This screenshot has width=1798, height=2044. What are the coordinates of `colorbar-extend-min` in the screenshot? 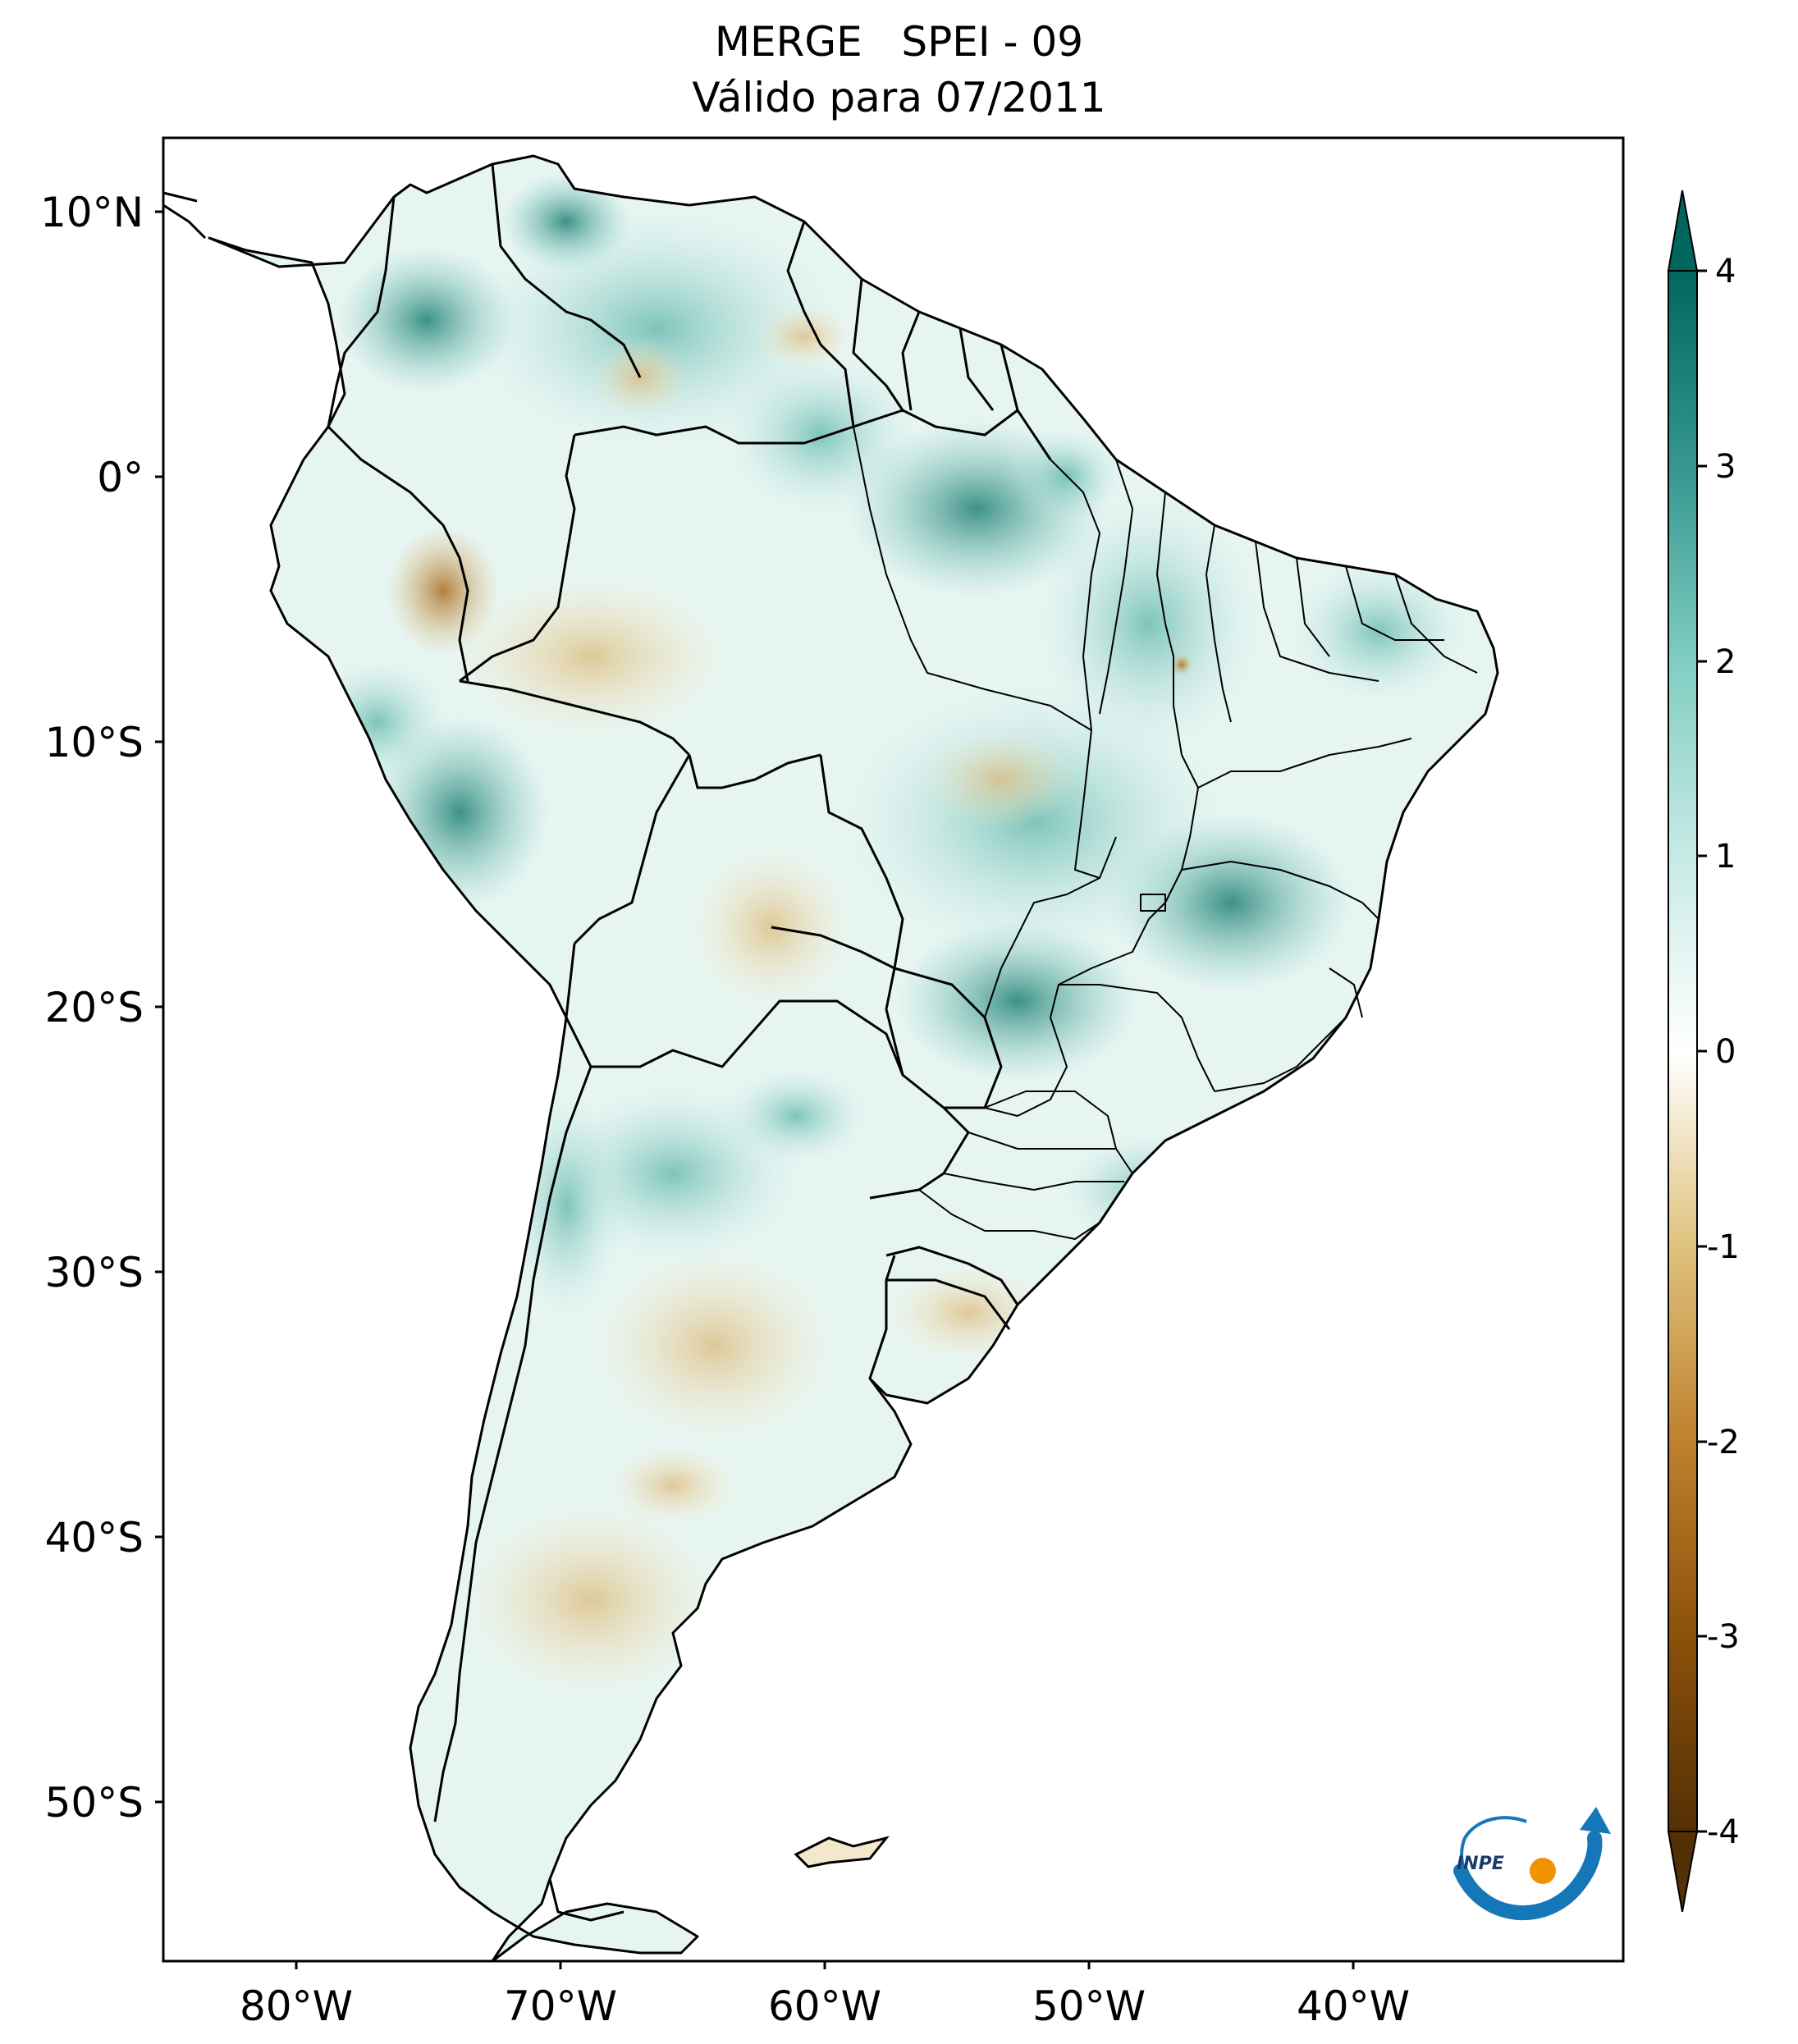 It's located at (1683, 1872).